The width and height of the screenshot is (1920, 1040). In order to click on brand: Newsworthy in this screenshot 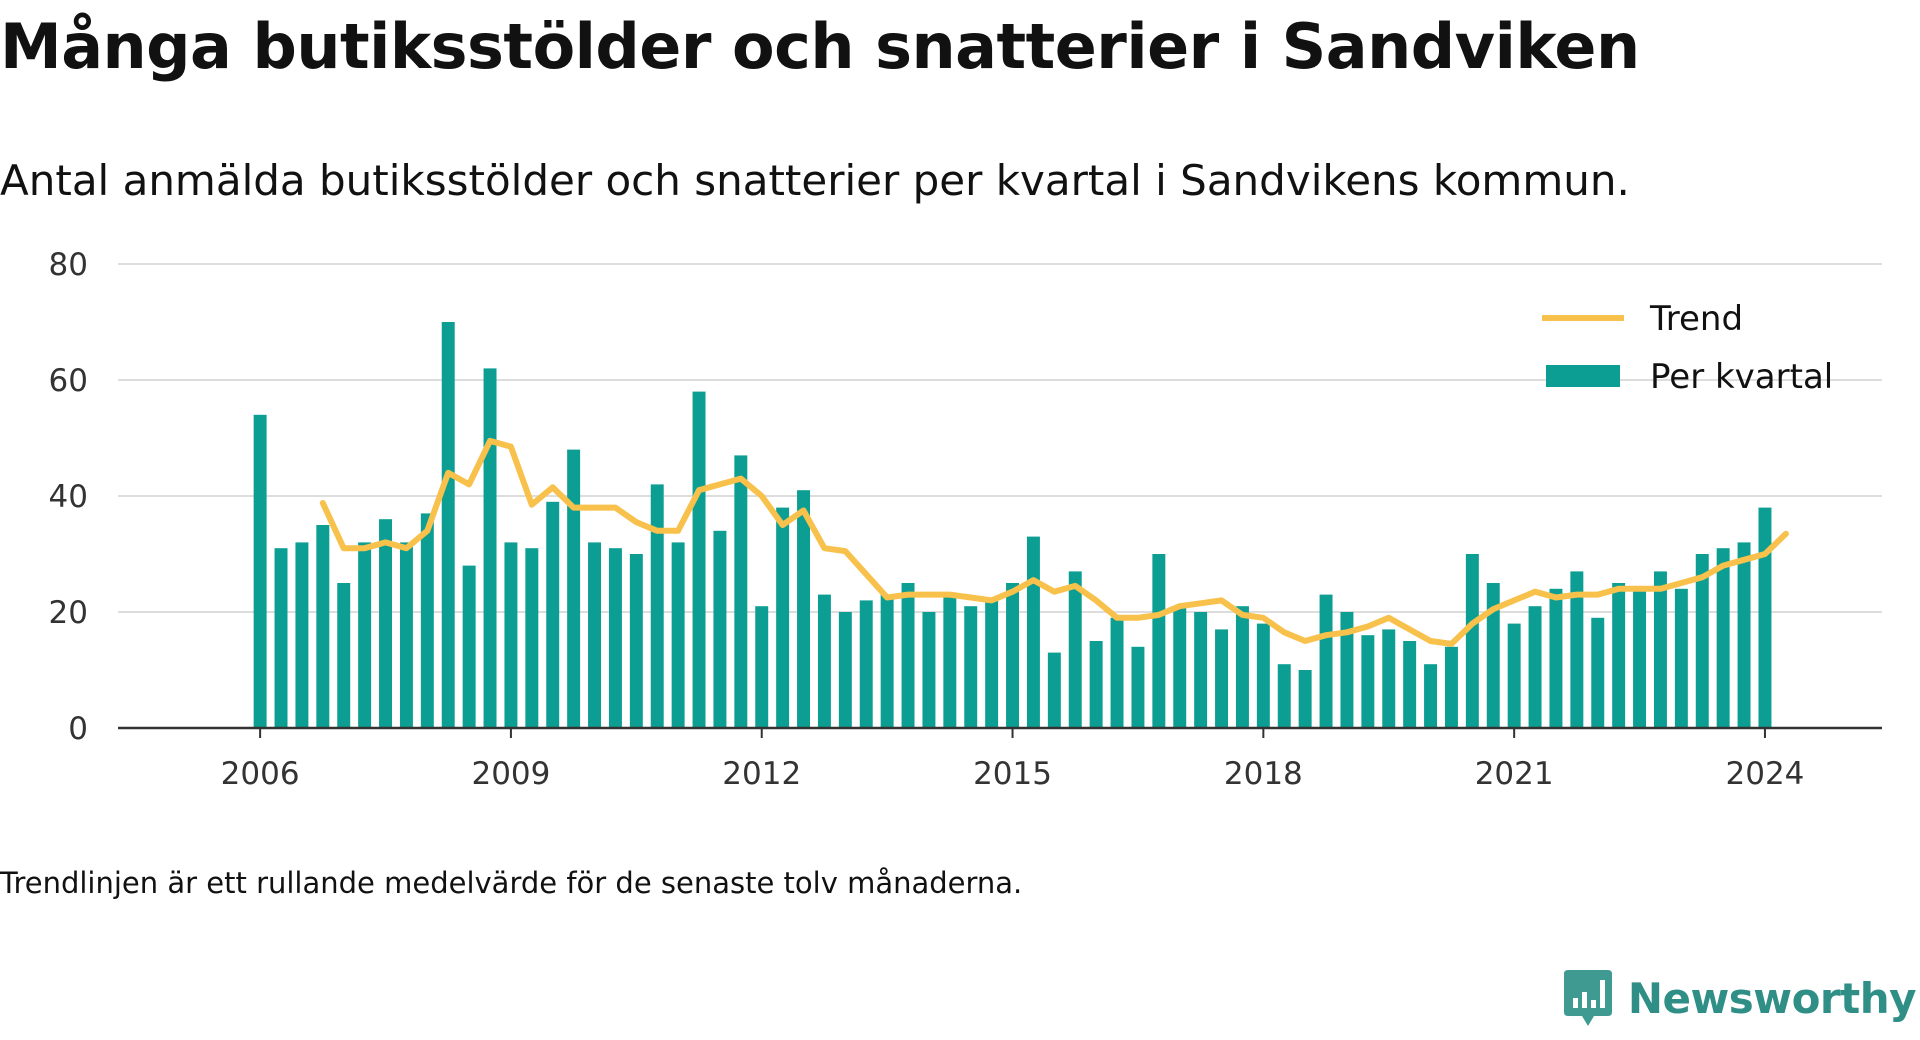, I will do `click(1739, 998)`.